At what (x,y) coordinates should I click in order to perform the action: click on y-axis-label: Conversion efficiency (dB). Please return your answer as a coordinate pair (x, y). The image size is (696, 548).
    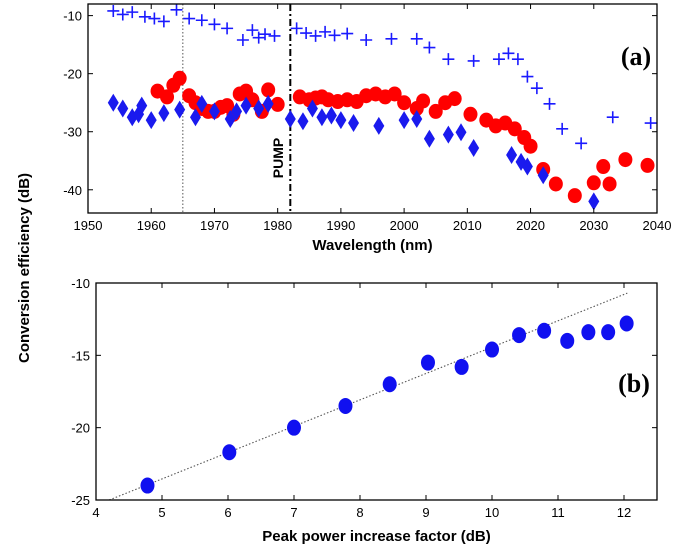
    Looking at the image, I should click on (24, 268).